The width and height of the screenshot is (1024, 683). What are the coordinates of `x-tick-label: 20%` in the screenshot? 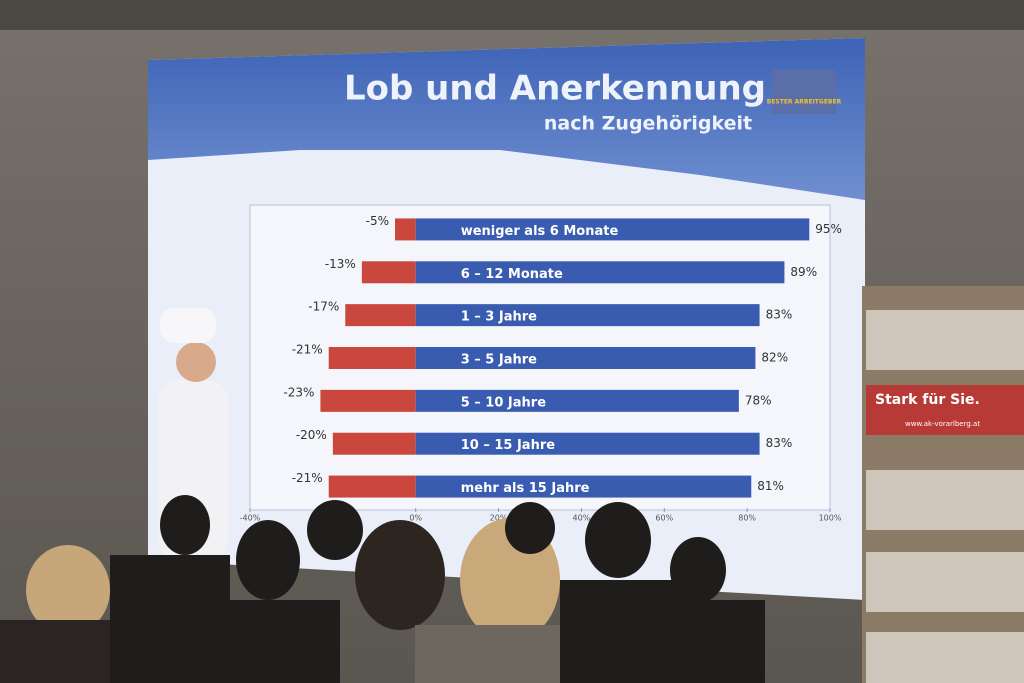 It's located at (499, 518).